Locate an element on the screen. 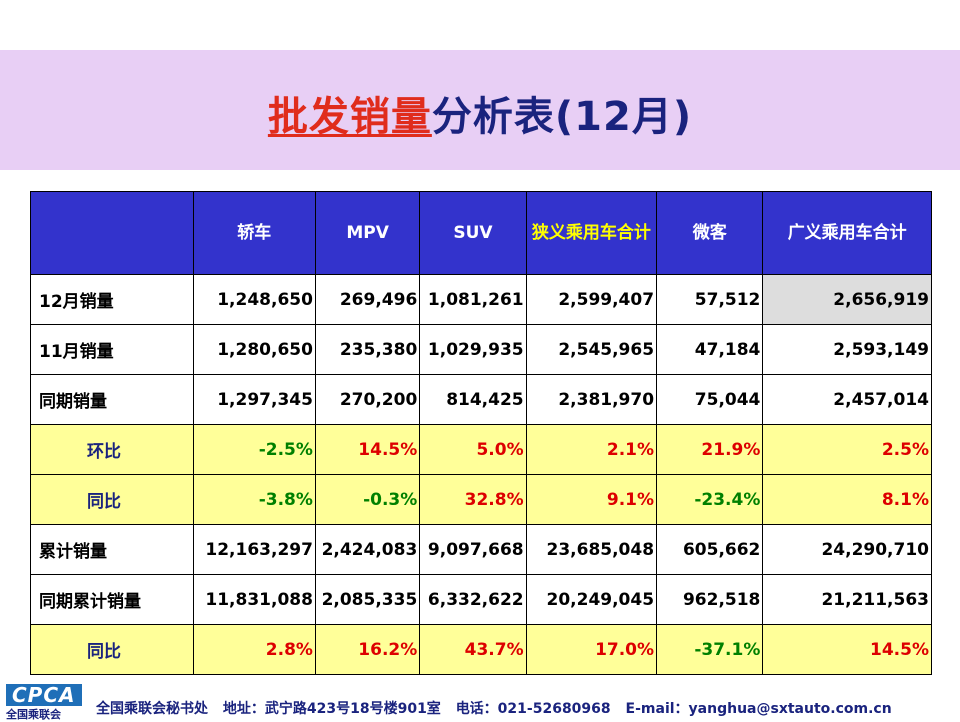 The height and width of the screenshot is (722, 960). header-cell: 广义乘用车合计 is located at coordinates (847, 233).